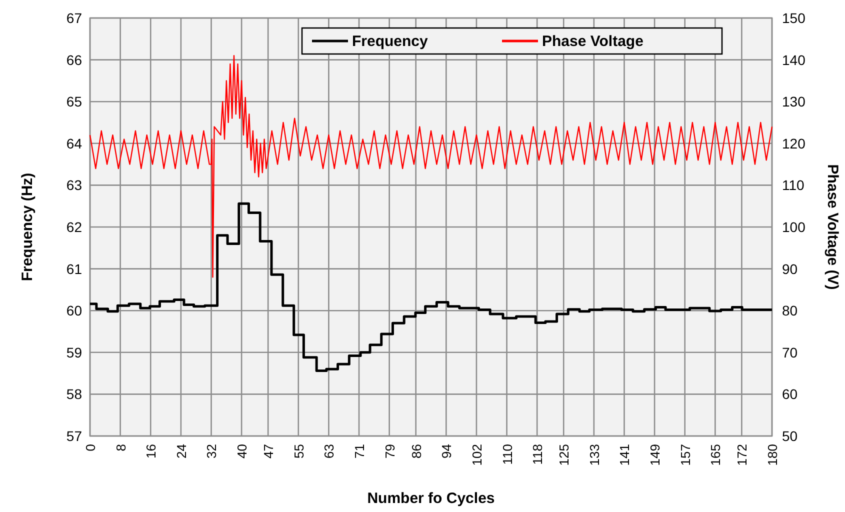 The height and width of the screenshot is (512, 845). Describe the element at coordinates (793, 185) in the screenshot. I see `y2-tick-label: 110` at that location.